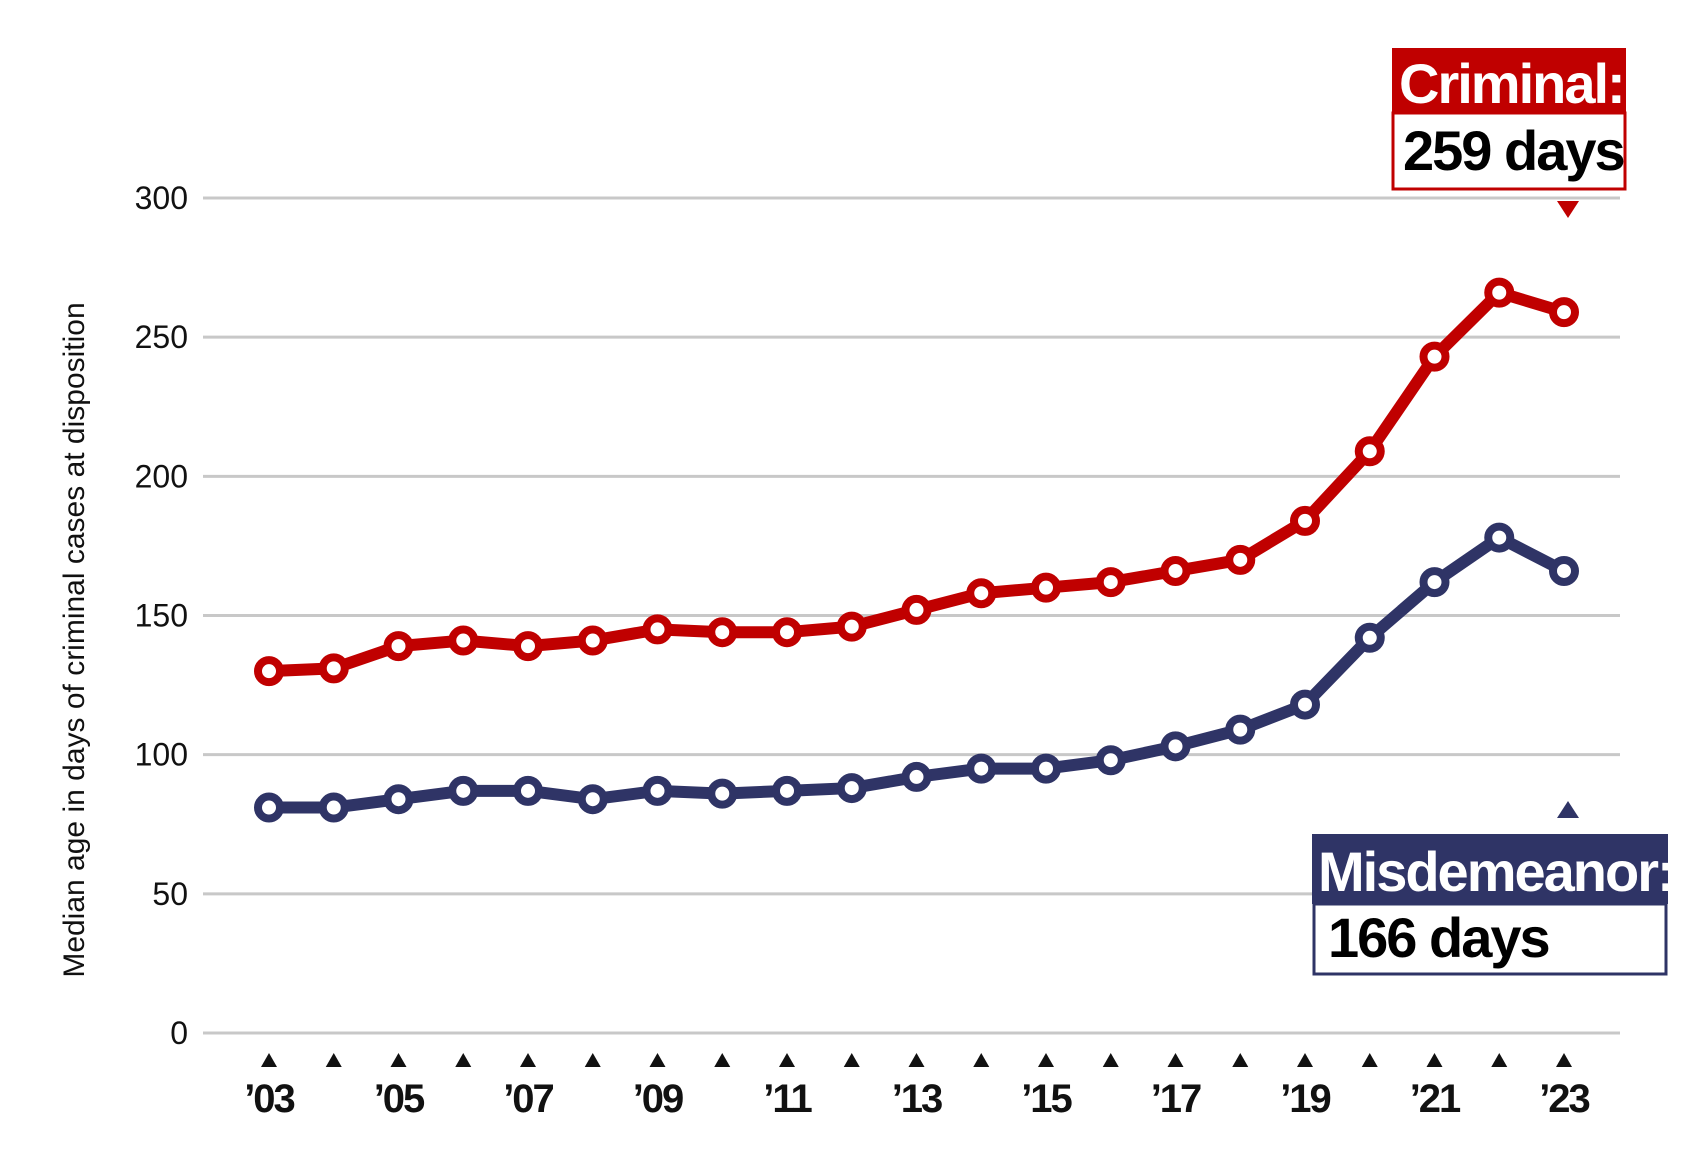 Image resolution: width=1698 pixels, height=1154 pixels. I want to click on y-tick-label: 300, so click(161, 198).